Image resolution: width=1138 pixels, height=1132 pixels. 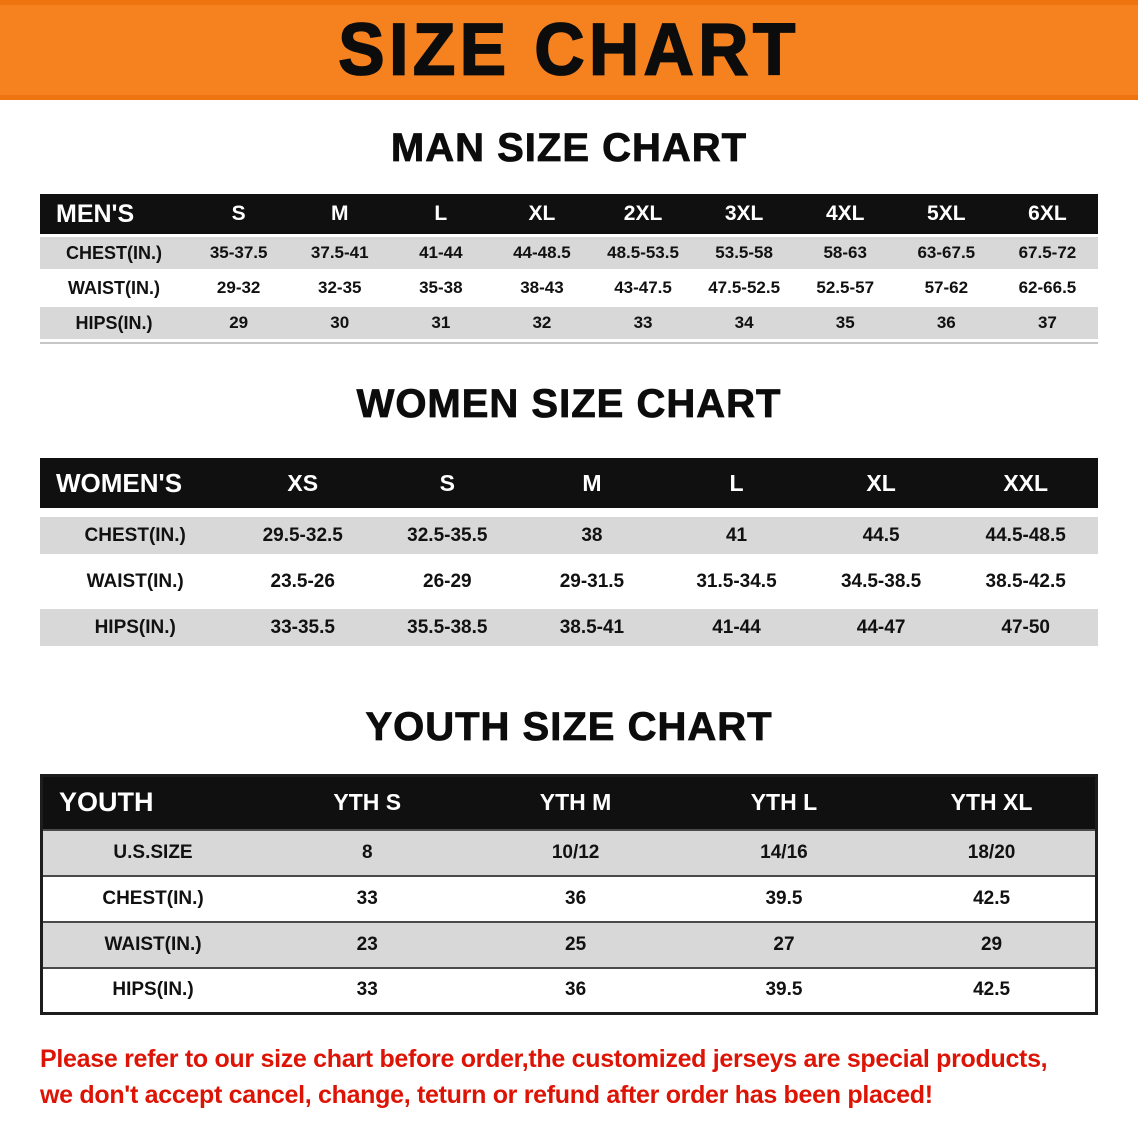 I want to click on size-header-cell: 3XL, so click(x=744, y=214).